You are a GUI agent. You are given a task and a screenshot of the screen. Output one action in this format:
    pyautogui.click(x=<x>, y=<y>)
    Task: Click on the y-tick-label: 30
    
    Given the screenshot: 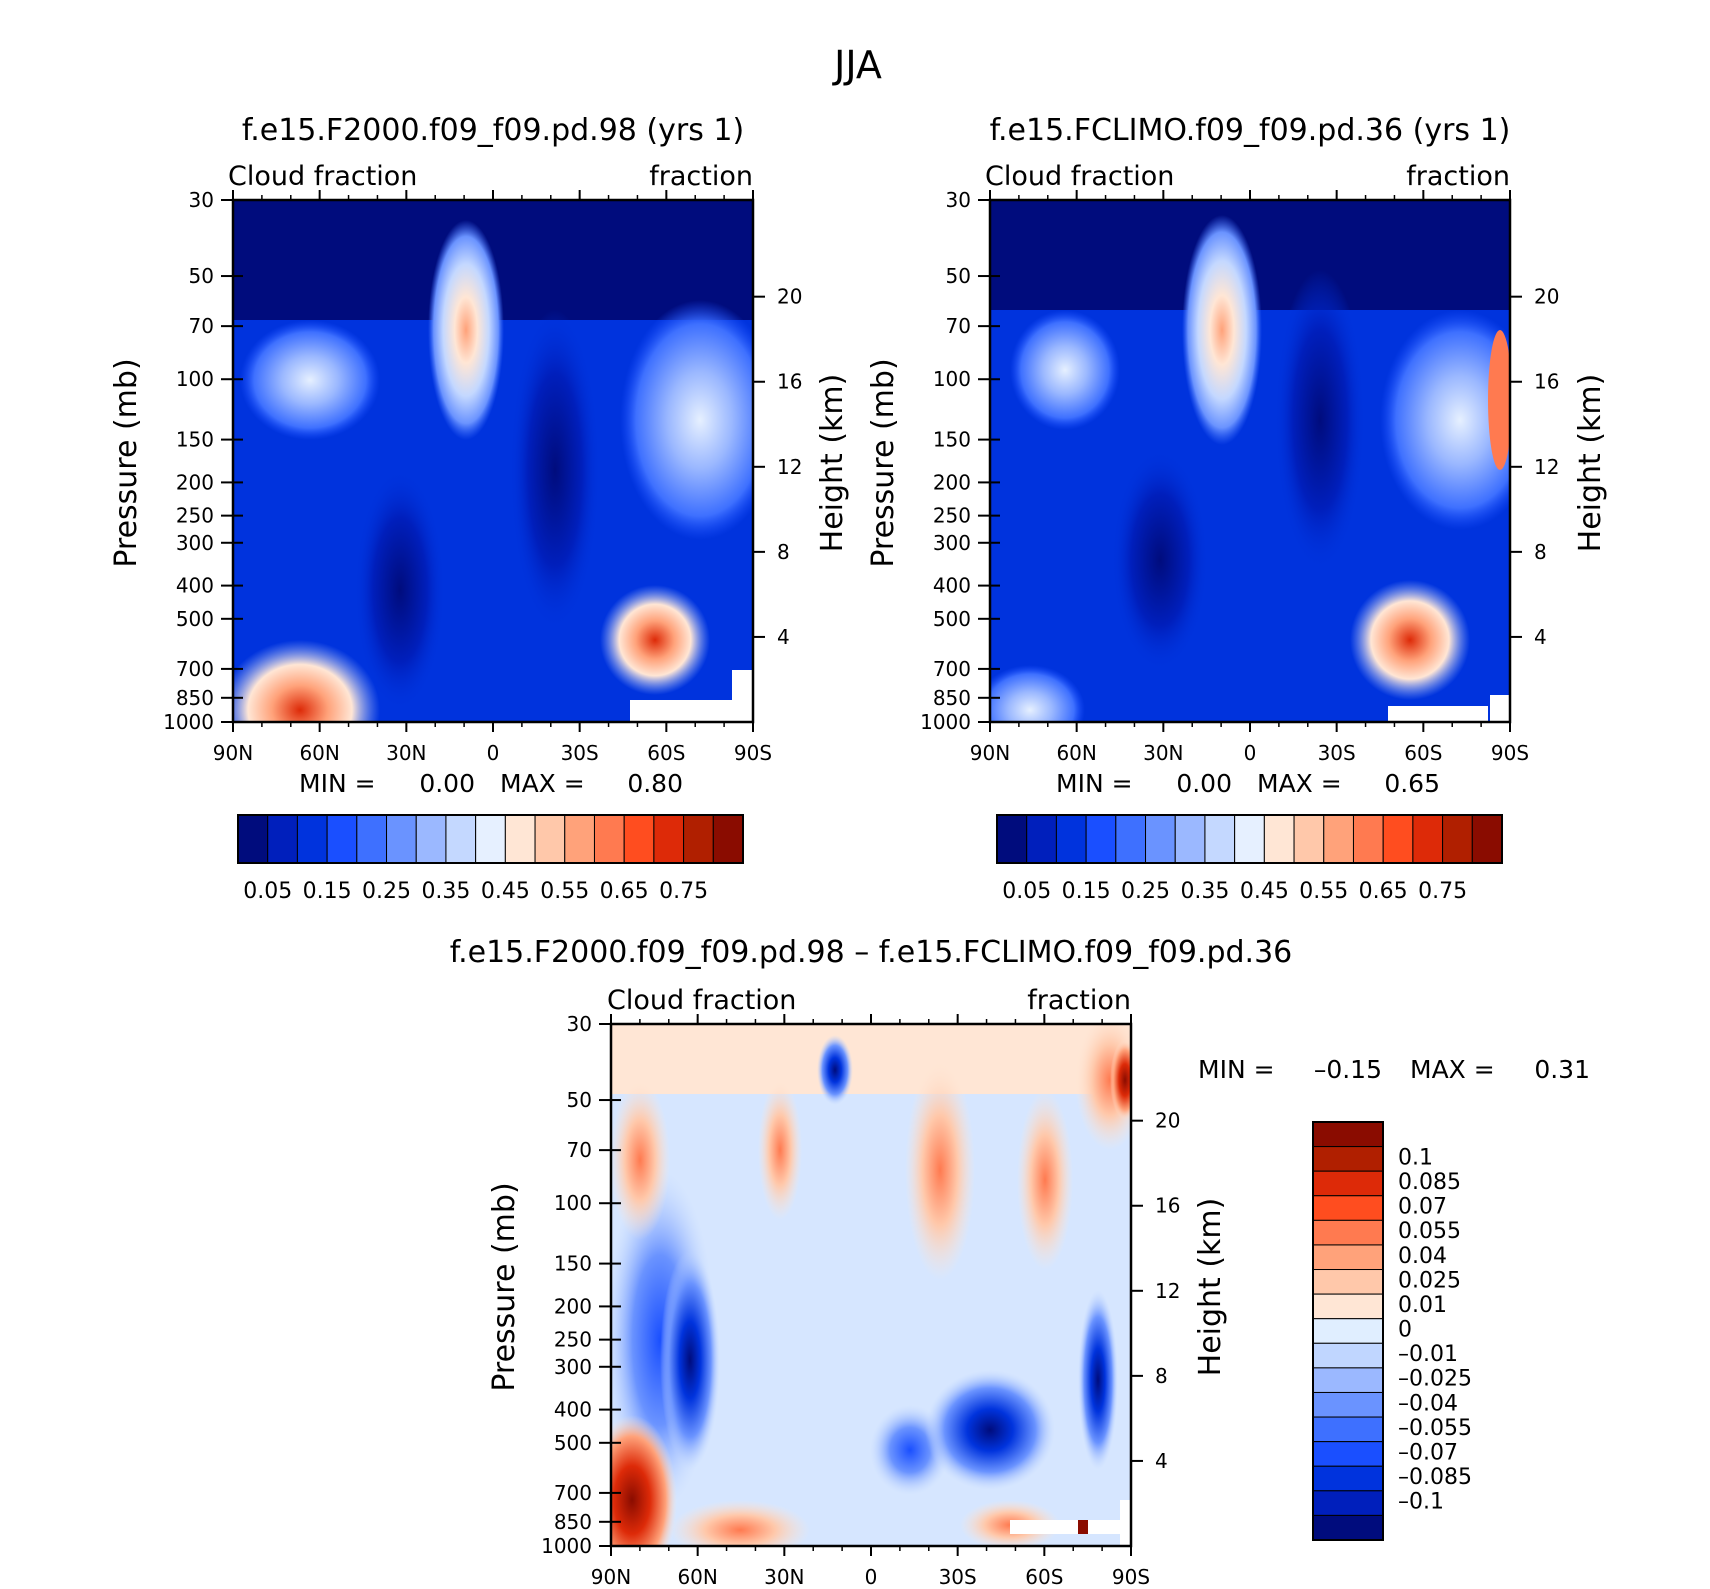 What is the action you would take?
    pyautogui.click(x=579, y=1024)
    